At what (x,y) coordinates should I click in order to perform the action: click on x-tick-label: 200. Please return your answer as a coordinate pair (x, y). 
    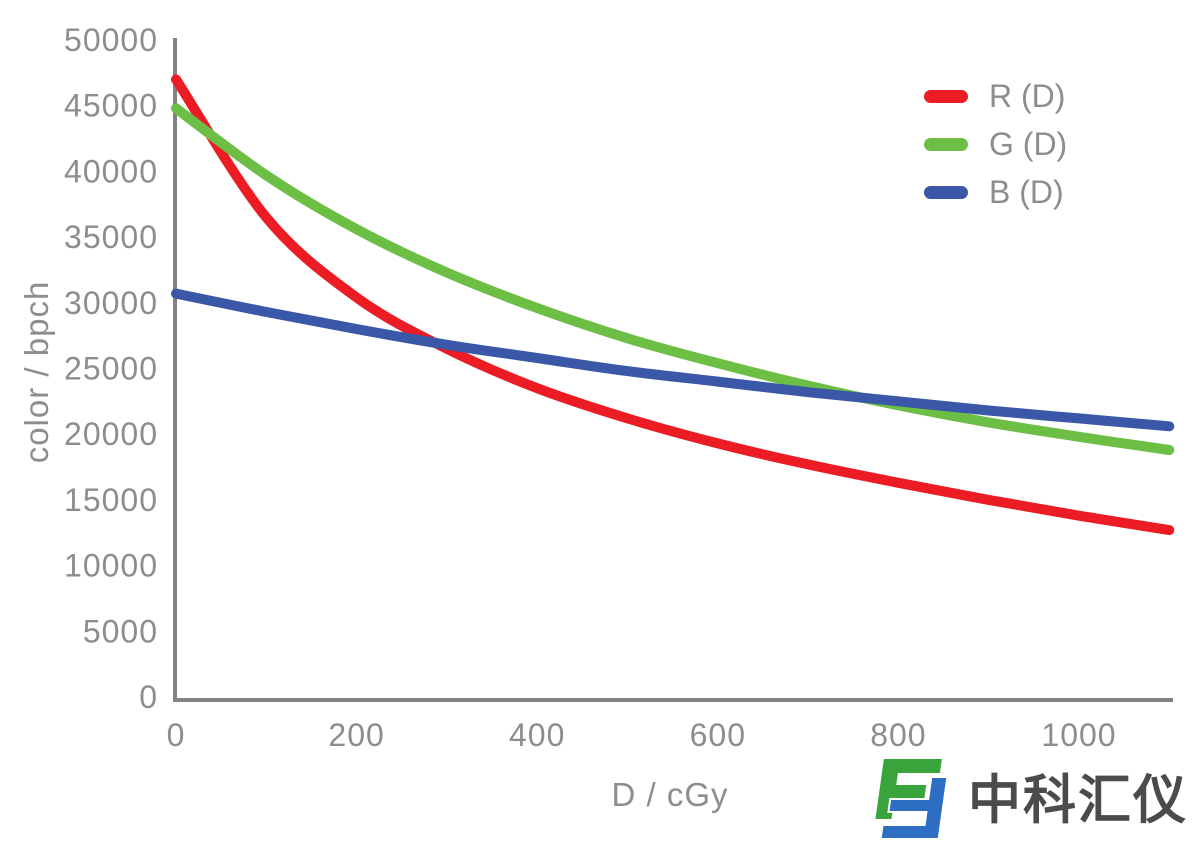
    Looking at the image, I should click on (356, 735).